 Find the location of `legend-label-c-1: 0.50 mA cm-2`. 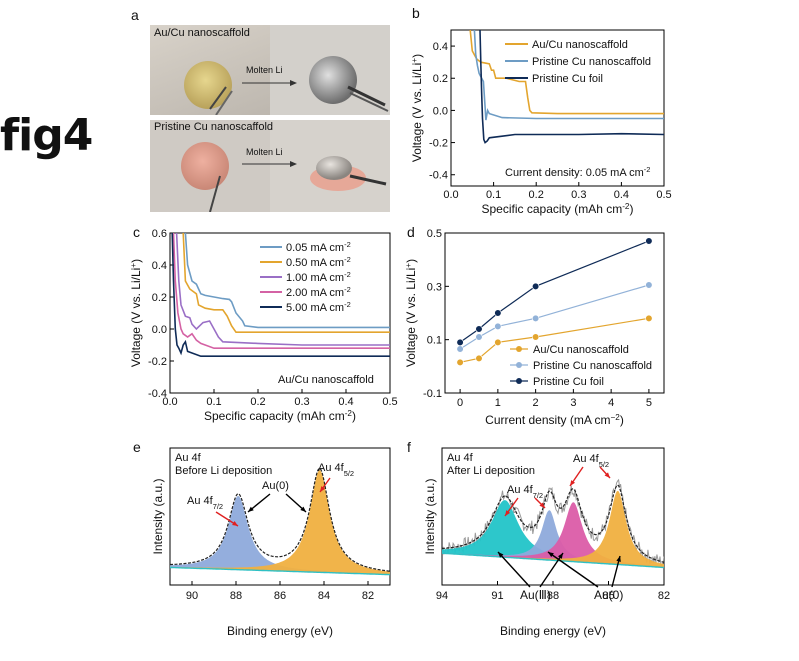

legend-label-c-1: 0.50 mA cm-2 is located at coordinates (318, 262).